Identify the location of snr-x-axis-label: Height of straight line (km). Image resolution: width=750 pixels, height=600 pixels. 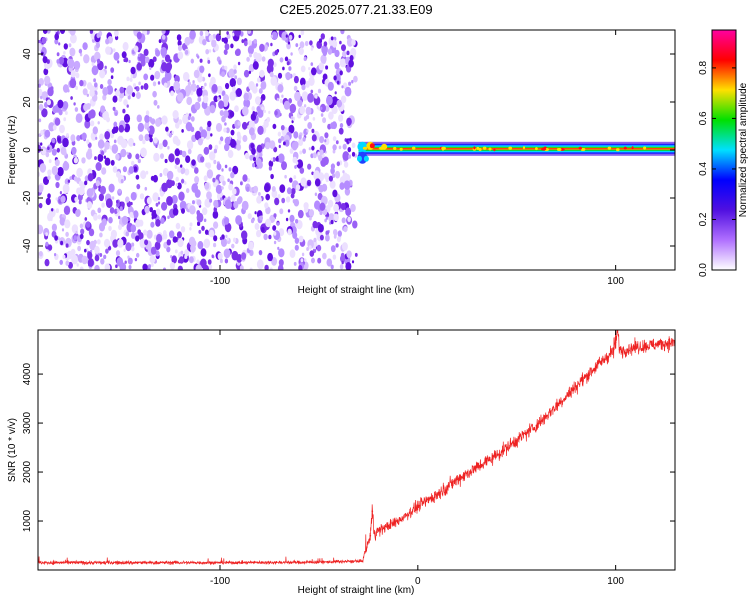
(356, 590).